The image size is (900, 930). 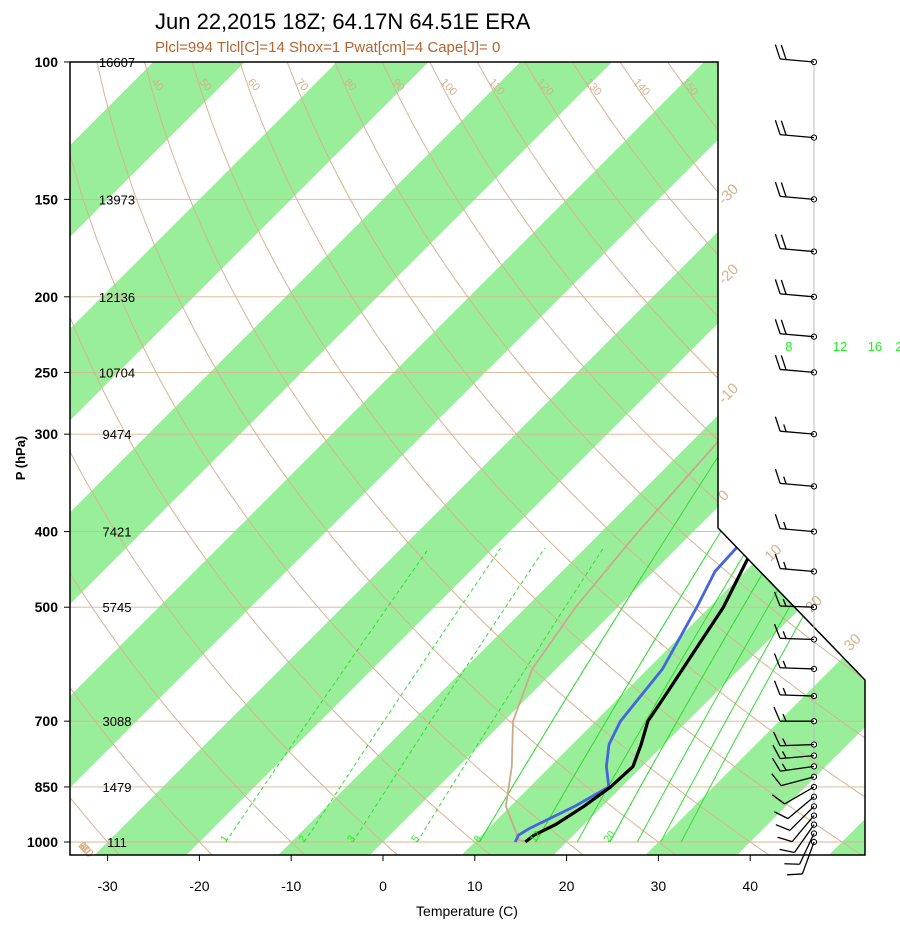 What do you see at coordinates (478, 838) in the screenshot?
I see `mixing-ratio-label: 8` at bounding box center [478, 838].